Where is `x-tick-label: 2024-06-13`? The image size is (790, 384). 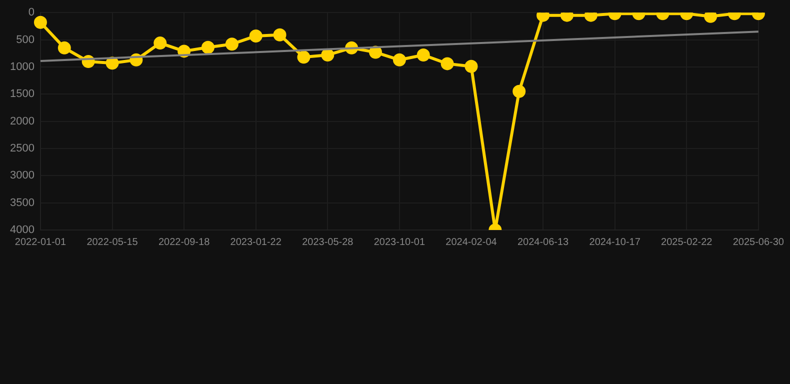 x-tick-label: 2024-06-13 is located at coordinates (543, 242).